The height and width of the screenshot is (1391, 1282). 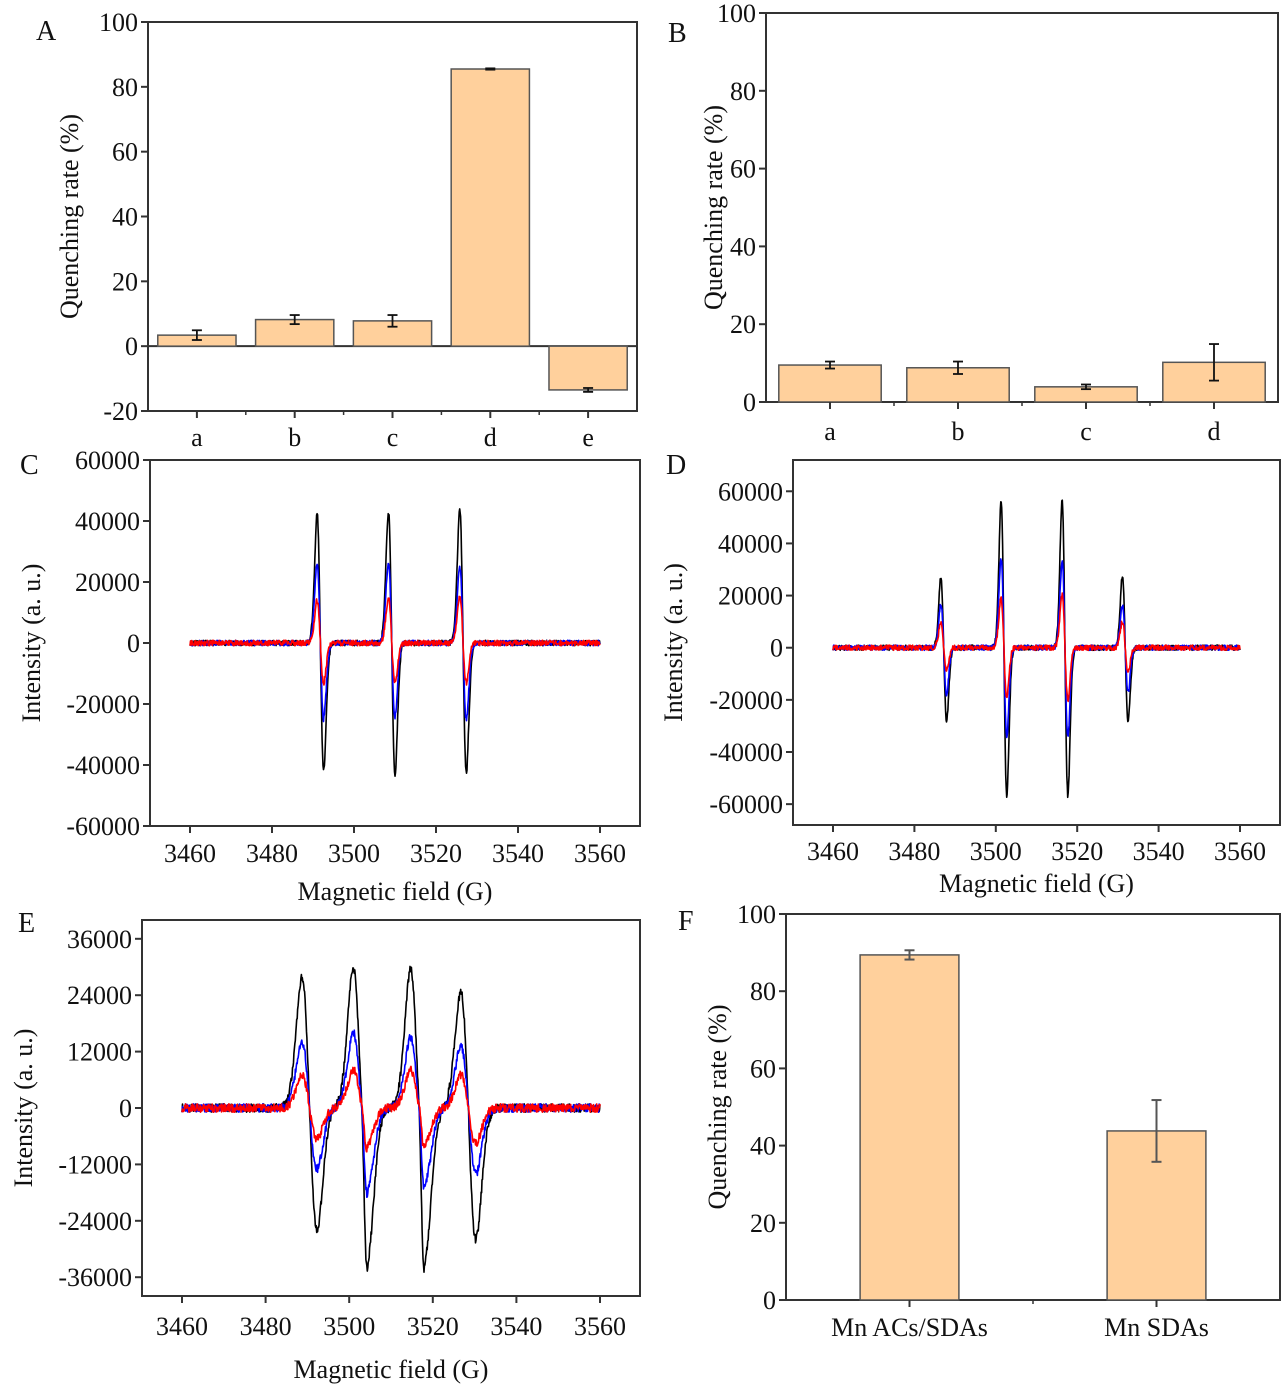 What do you see at coordinates (99, 995) in the screenshot?
I see `y-tick-label: 24000` at bounding box center [99, 995].